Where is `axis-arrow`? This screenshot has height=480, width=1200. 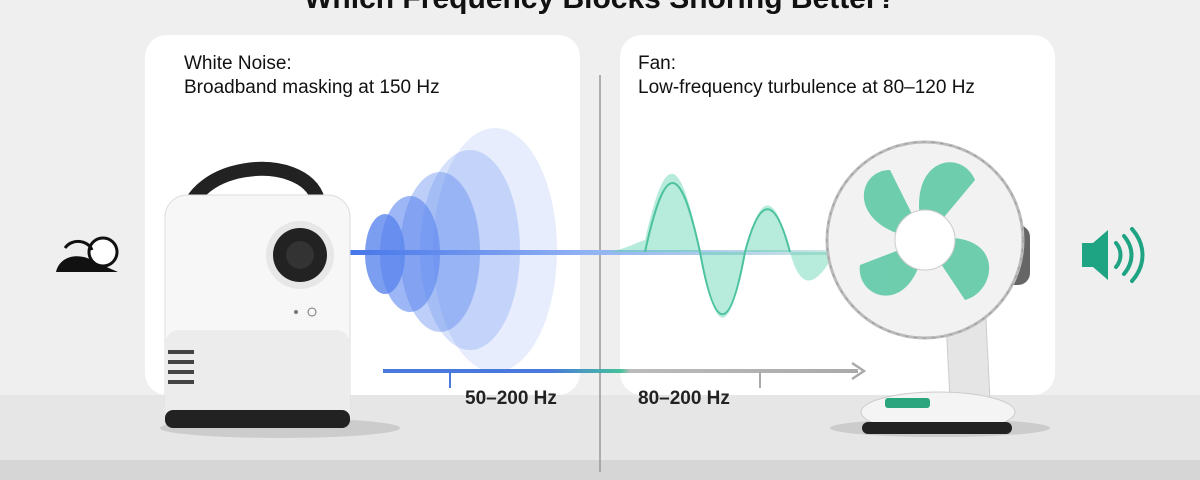 axis-arrow is located at coordinates (859, 371).